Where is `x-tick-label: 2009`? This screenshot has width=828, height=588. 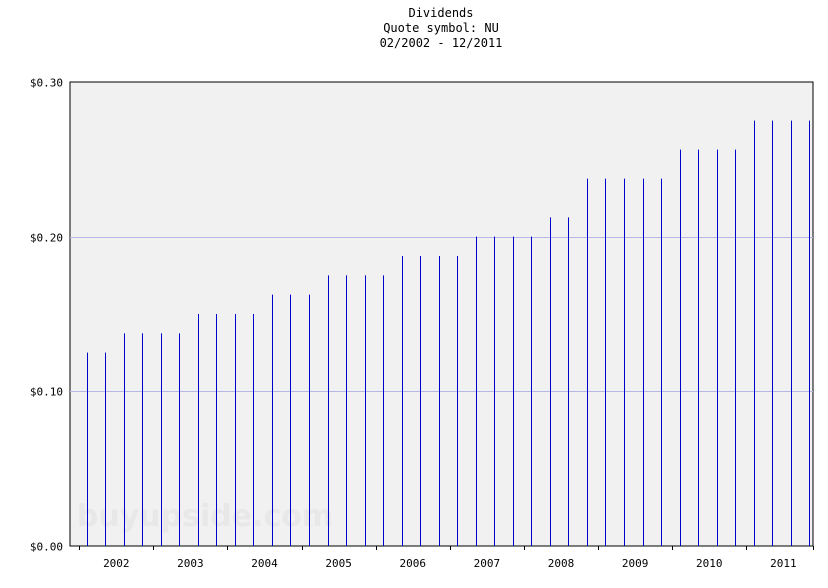 x-tick-label: 2009 is located at coordinates (635, 563).